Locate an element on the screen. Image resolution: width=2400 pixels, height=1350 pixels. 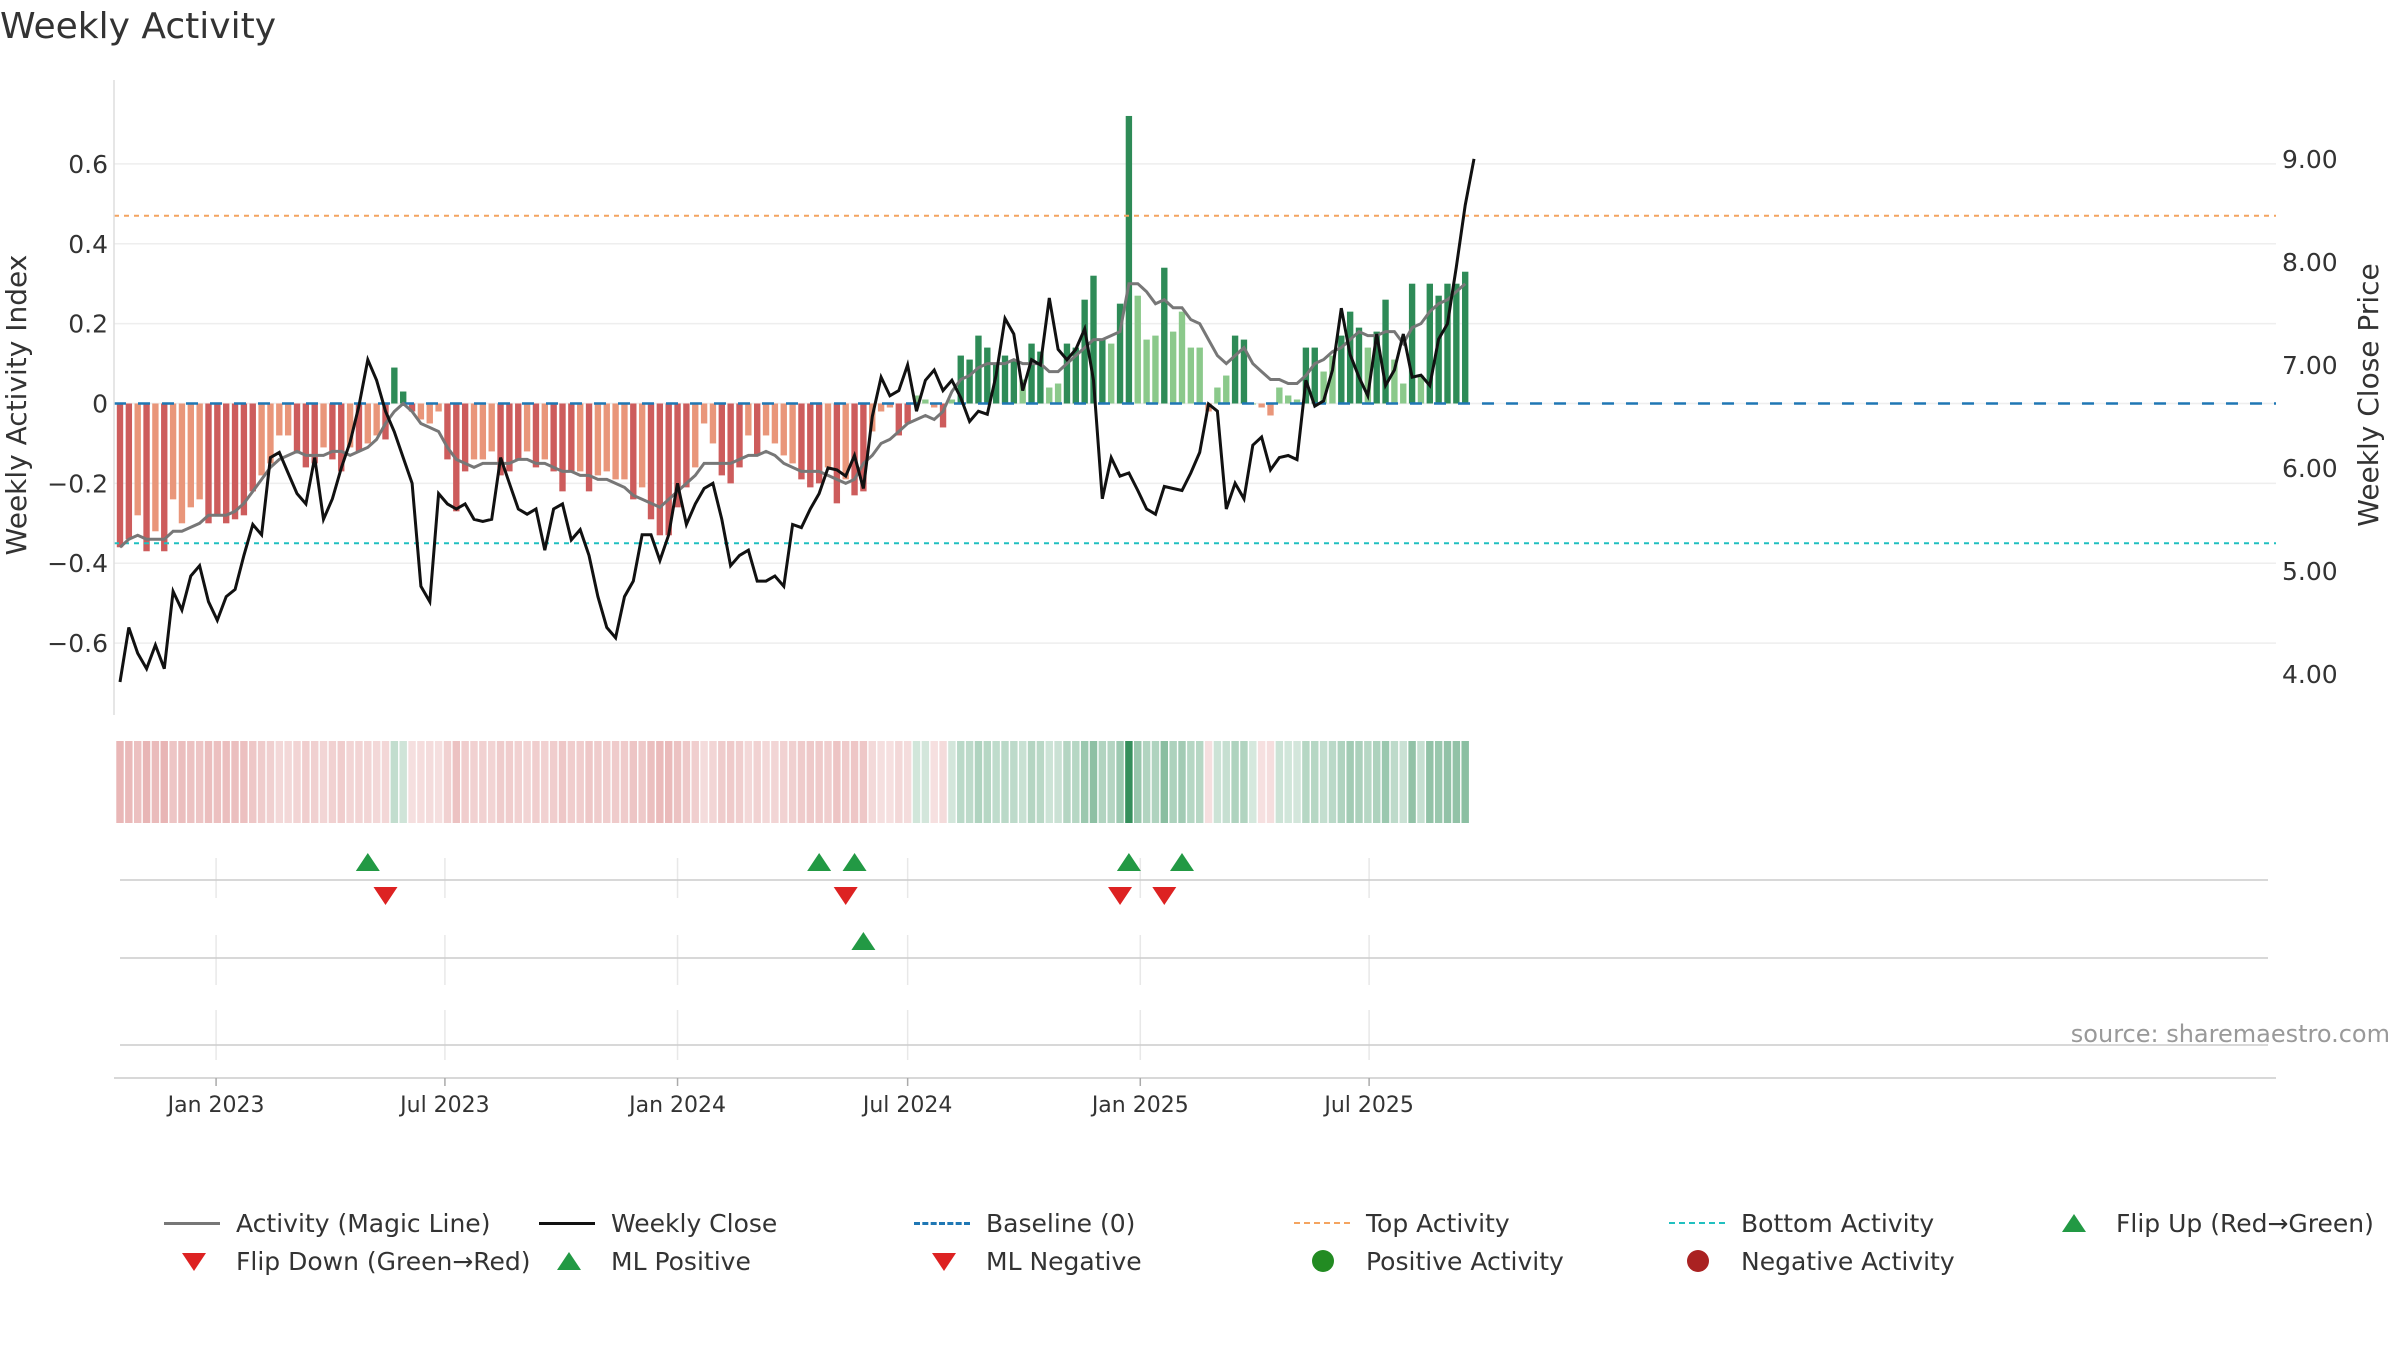
y-right-tick-label: 7.00 is located at coordinates (2310, 365).